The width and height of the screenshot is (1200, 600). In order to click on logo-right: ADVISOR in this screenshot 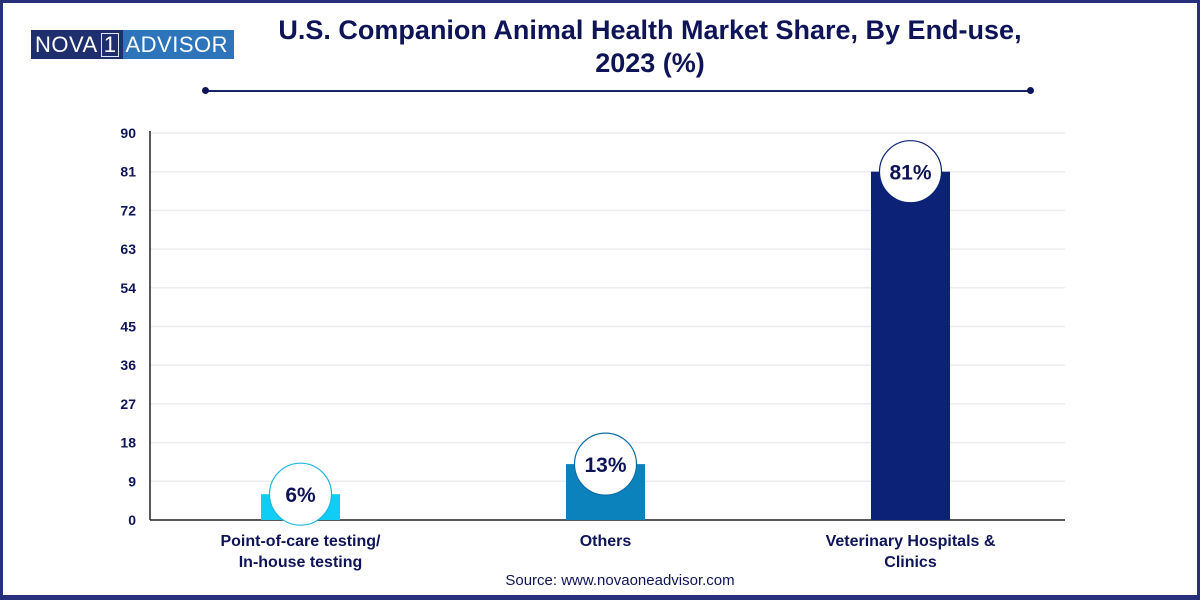, I will do `click(178, 44)`.